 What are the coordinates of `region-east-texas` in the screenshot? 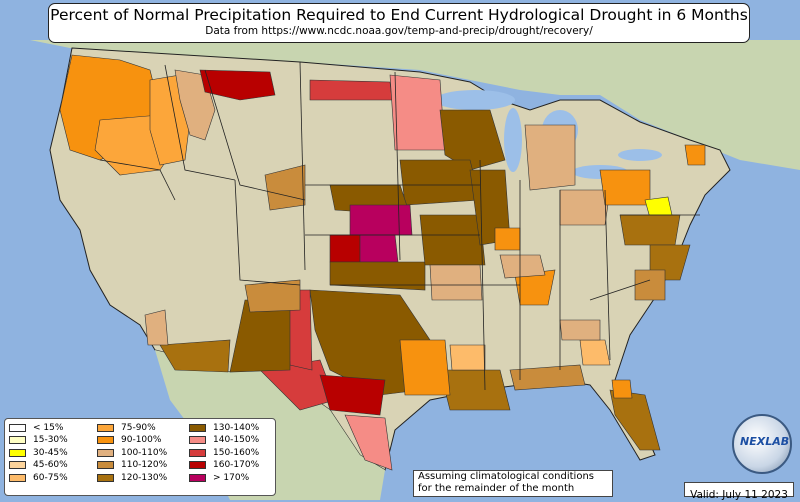 It's located at (425, 367).